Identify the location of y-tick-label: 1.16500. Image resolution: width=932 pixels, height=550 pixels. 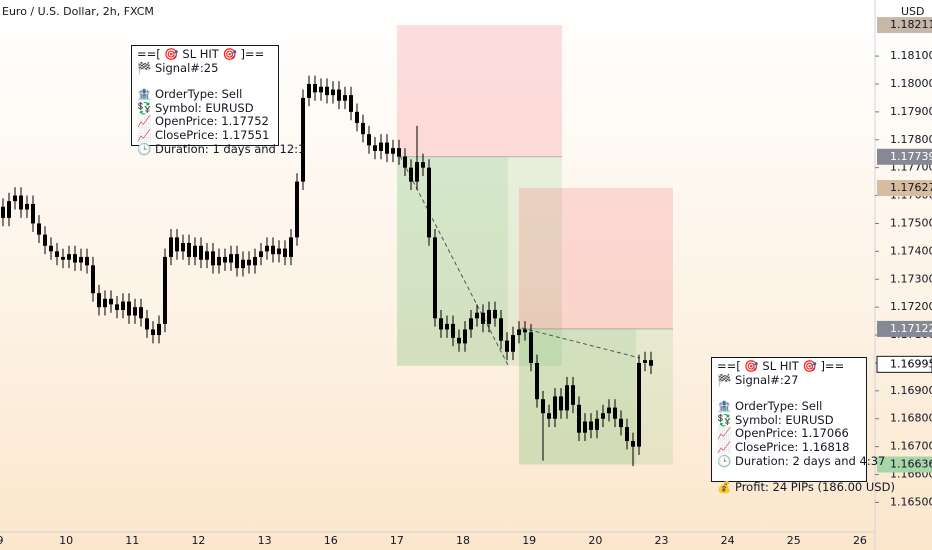
(911, 501).